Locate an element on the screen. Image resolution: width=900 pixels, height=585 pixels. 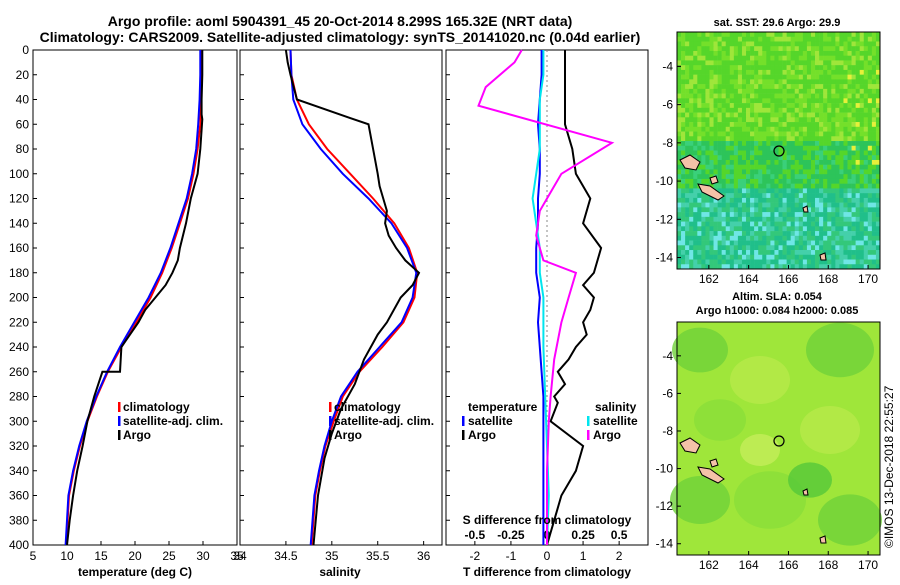
depth-tick-label: 300 is located at coordinates (19, 421).